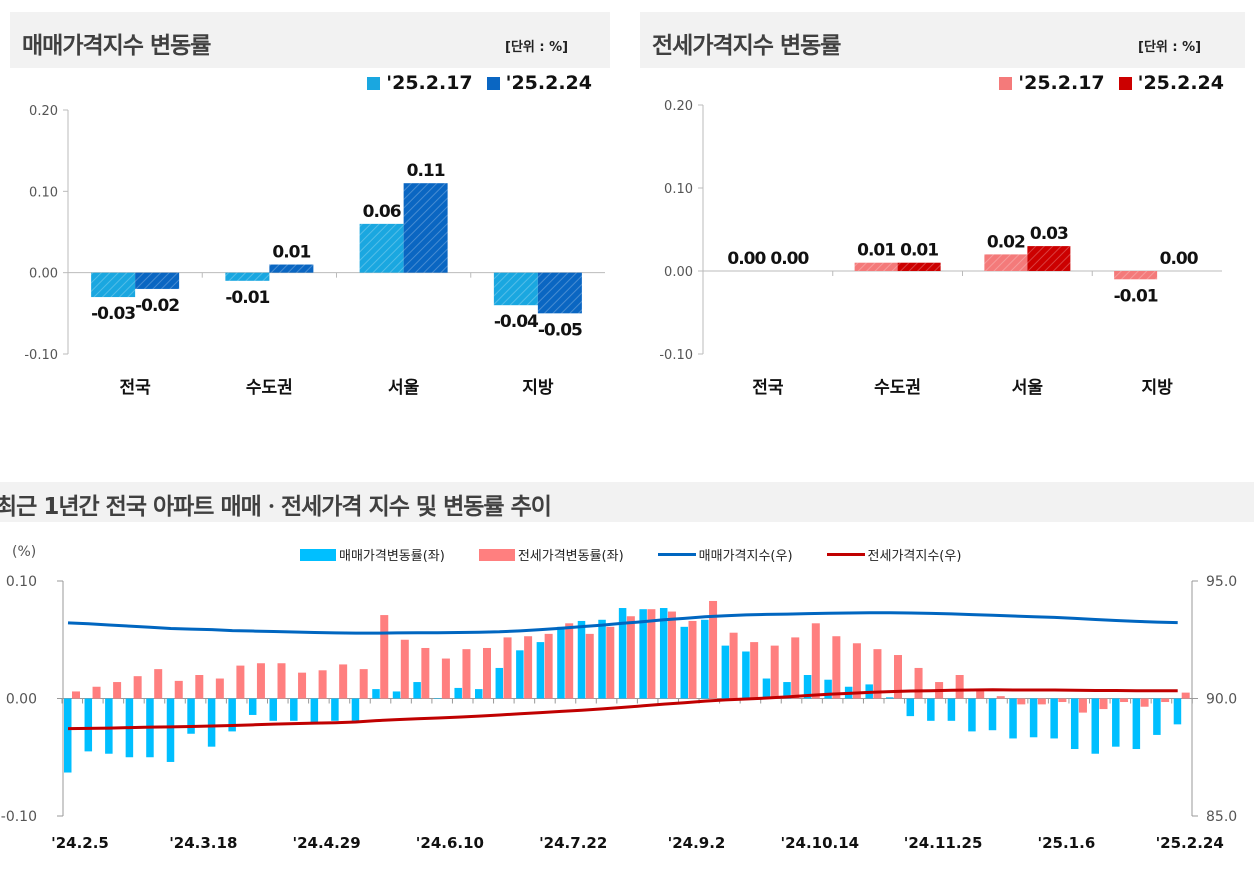 The width and height of the screenshot is (1254, 874). What do you see at coordinates (538, 388) in the screenshot?
I see `category-label: 지방` at bounding box center [538, 388].